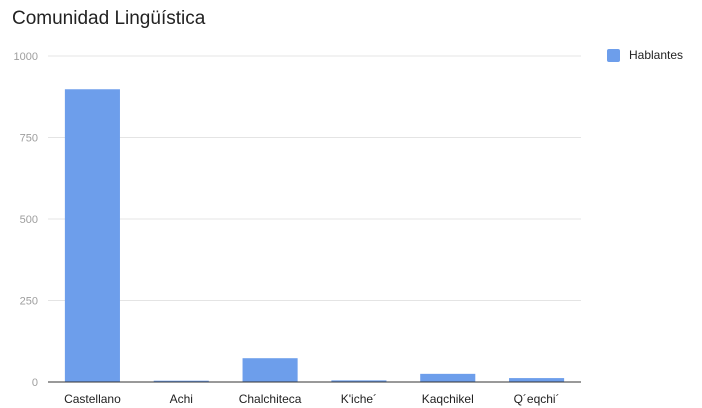 The width and height of the screenshot is (702, 408). I want to click on x-tick-label: K'iche´, so click(359, 399).